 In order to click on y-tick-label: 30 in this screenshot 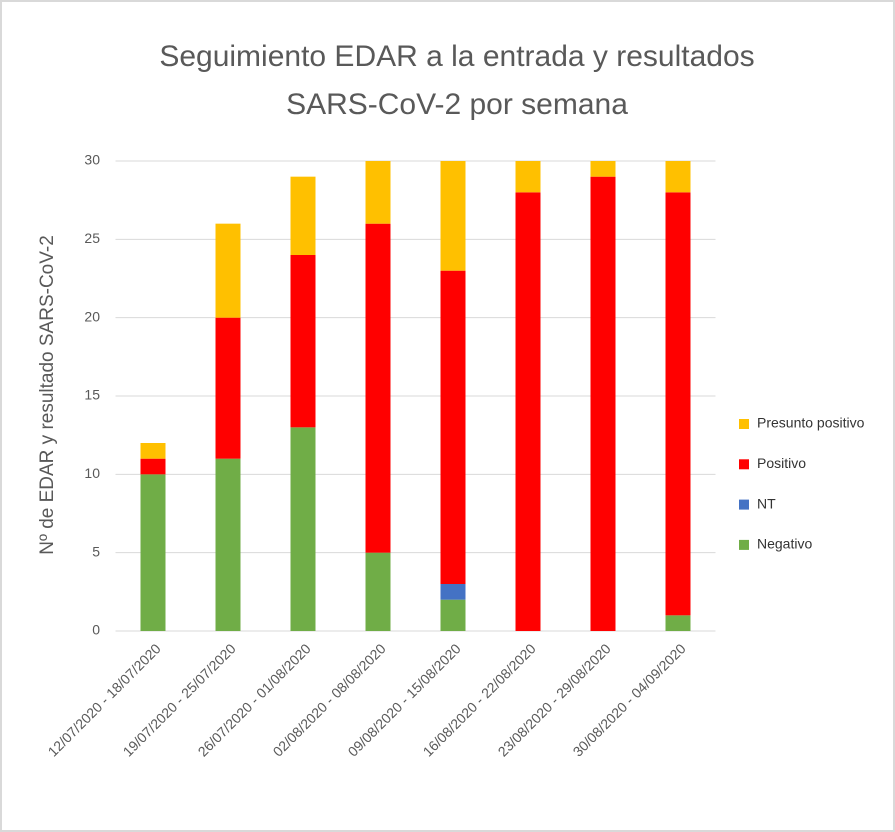, I will do `click(92, 160)`.